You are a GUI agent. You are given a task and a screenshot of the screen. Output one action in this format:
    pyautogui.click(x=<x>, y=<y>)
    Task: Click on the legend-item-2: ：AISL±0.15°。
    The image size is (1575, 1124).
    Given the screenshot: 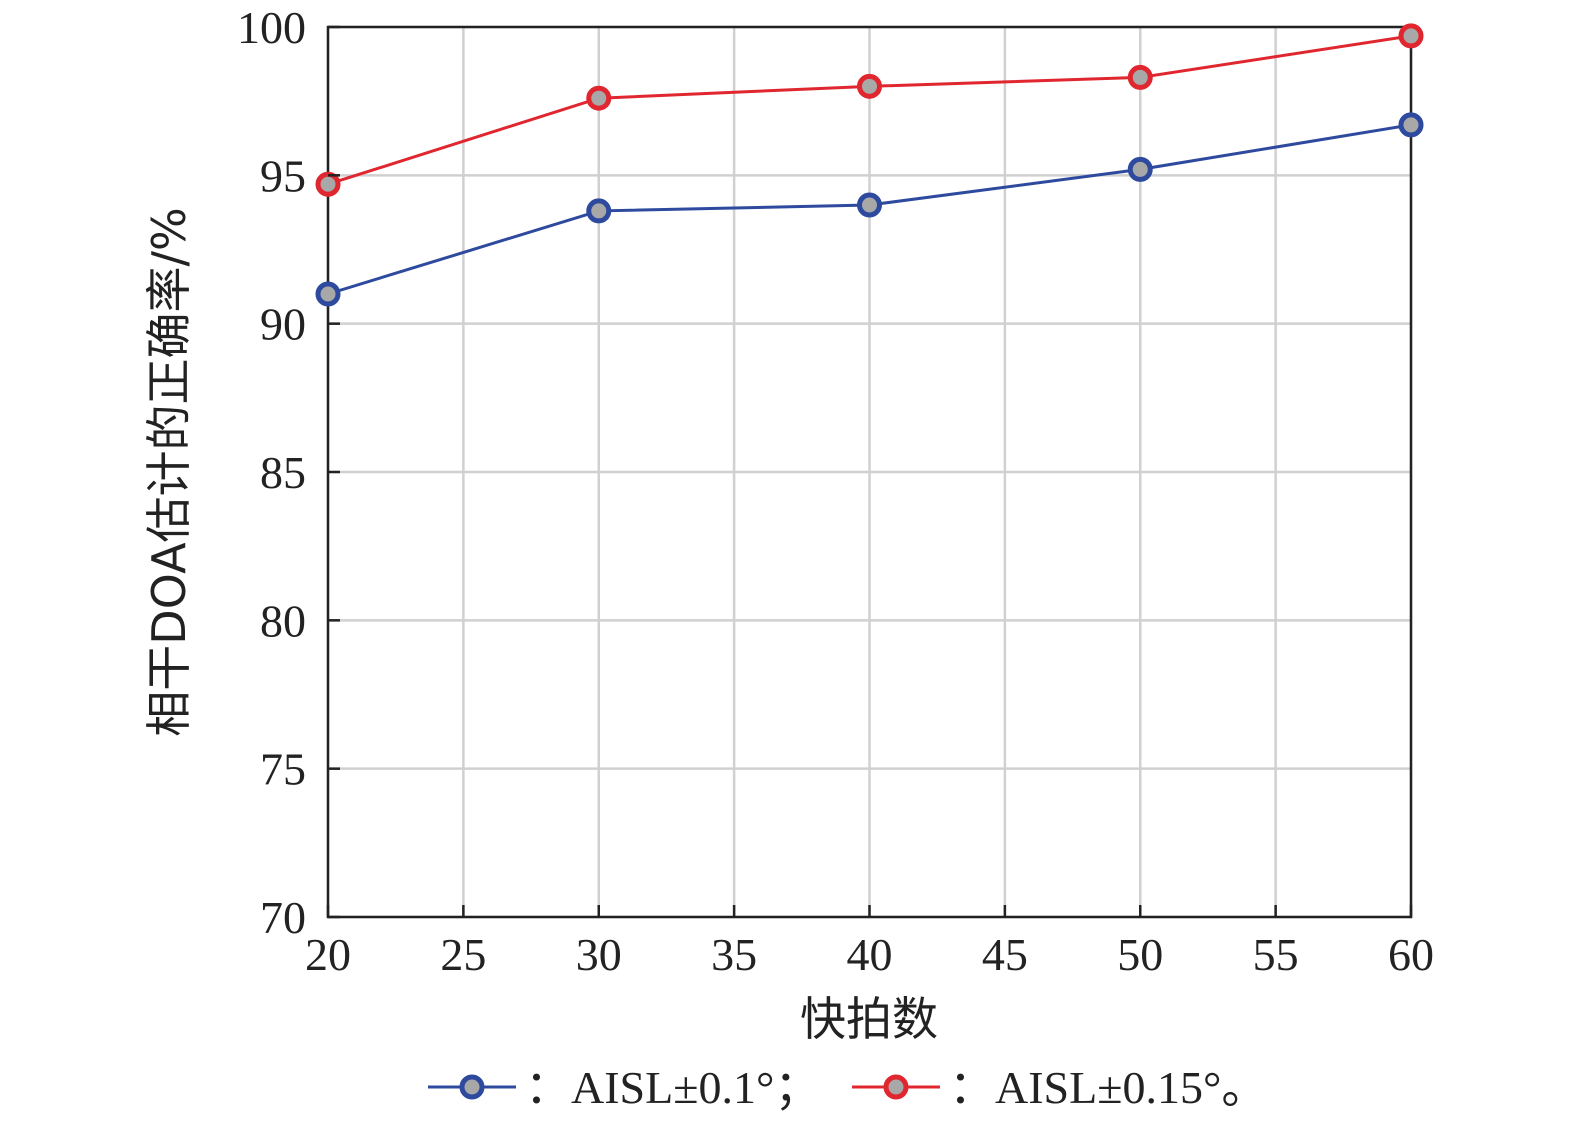 What is the action you would take?
    pyautogui.click(x=1059, y=1087)
    